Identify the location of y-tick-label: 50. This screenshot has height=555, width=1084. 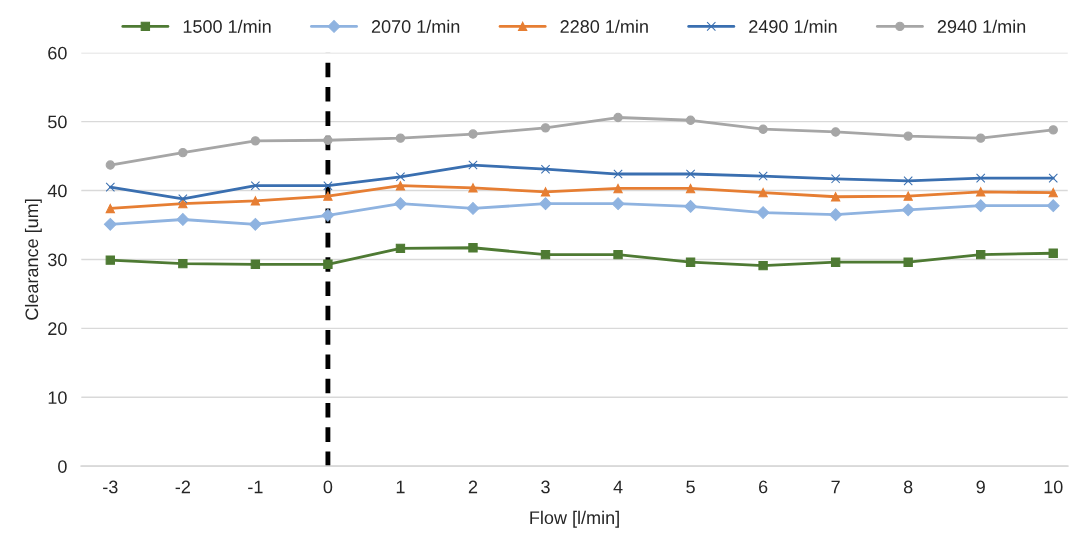
(57, 122).